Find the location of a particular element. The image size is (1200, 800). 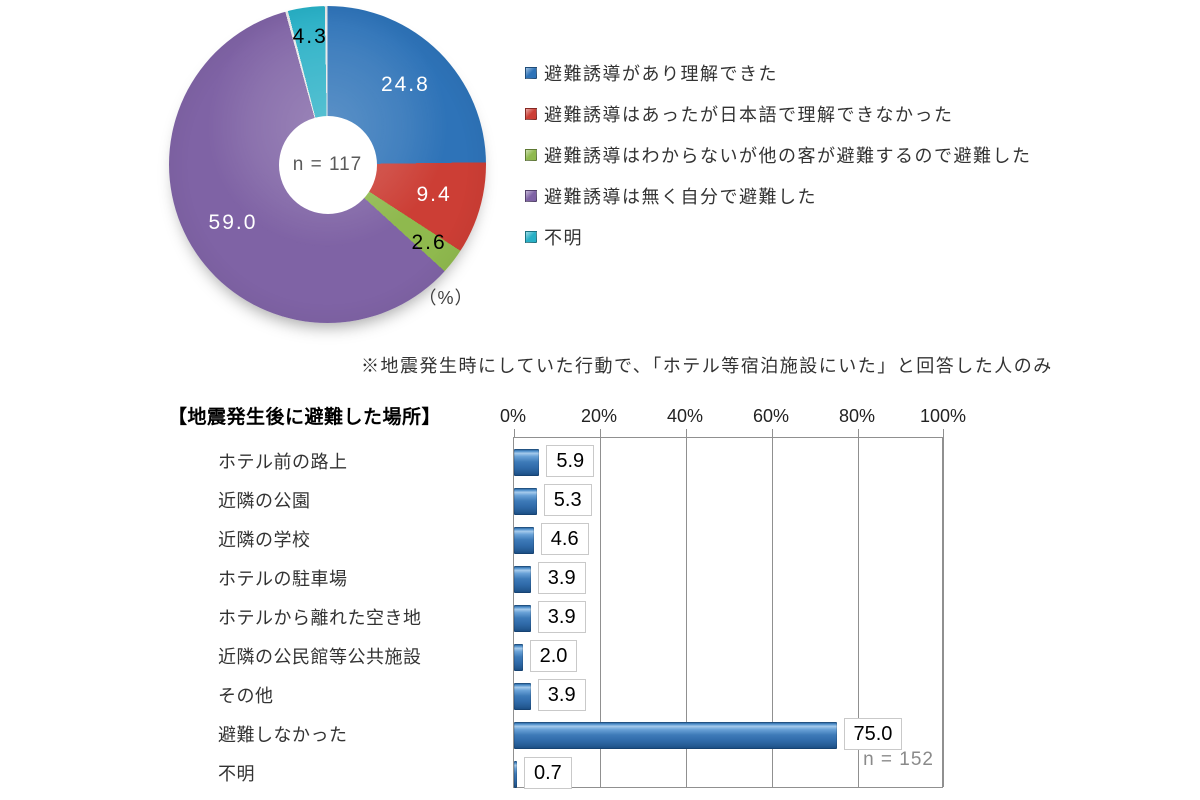

legend-label: 不明 is located at coordinates (563, 238).